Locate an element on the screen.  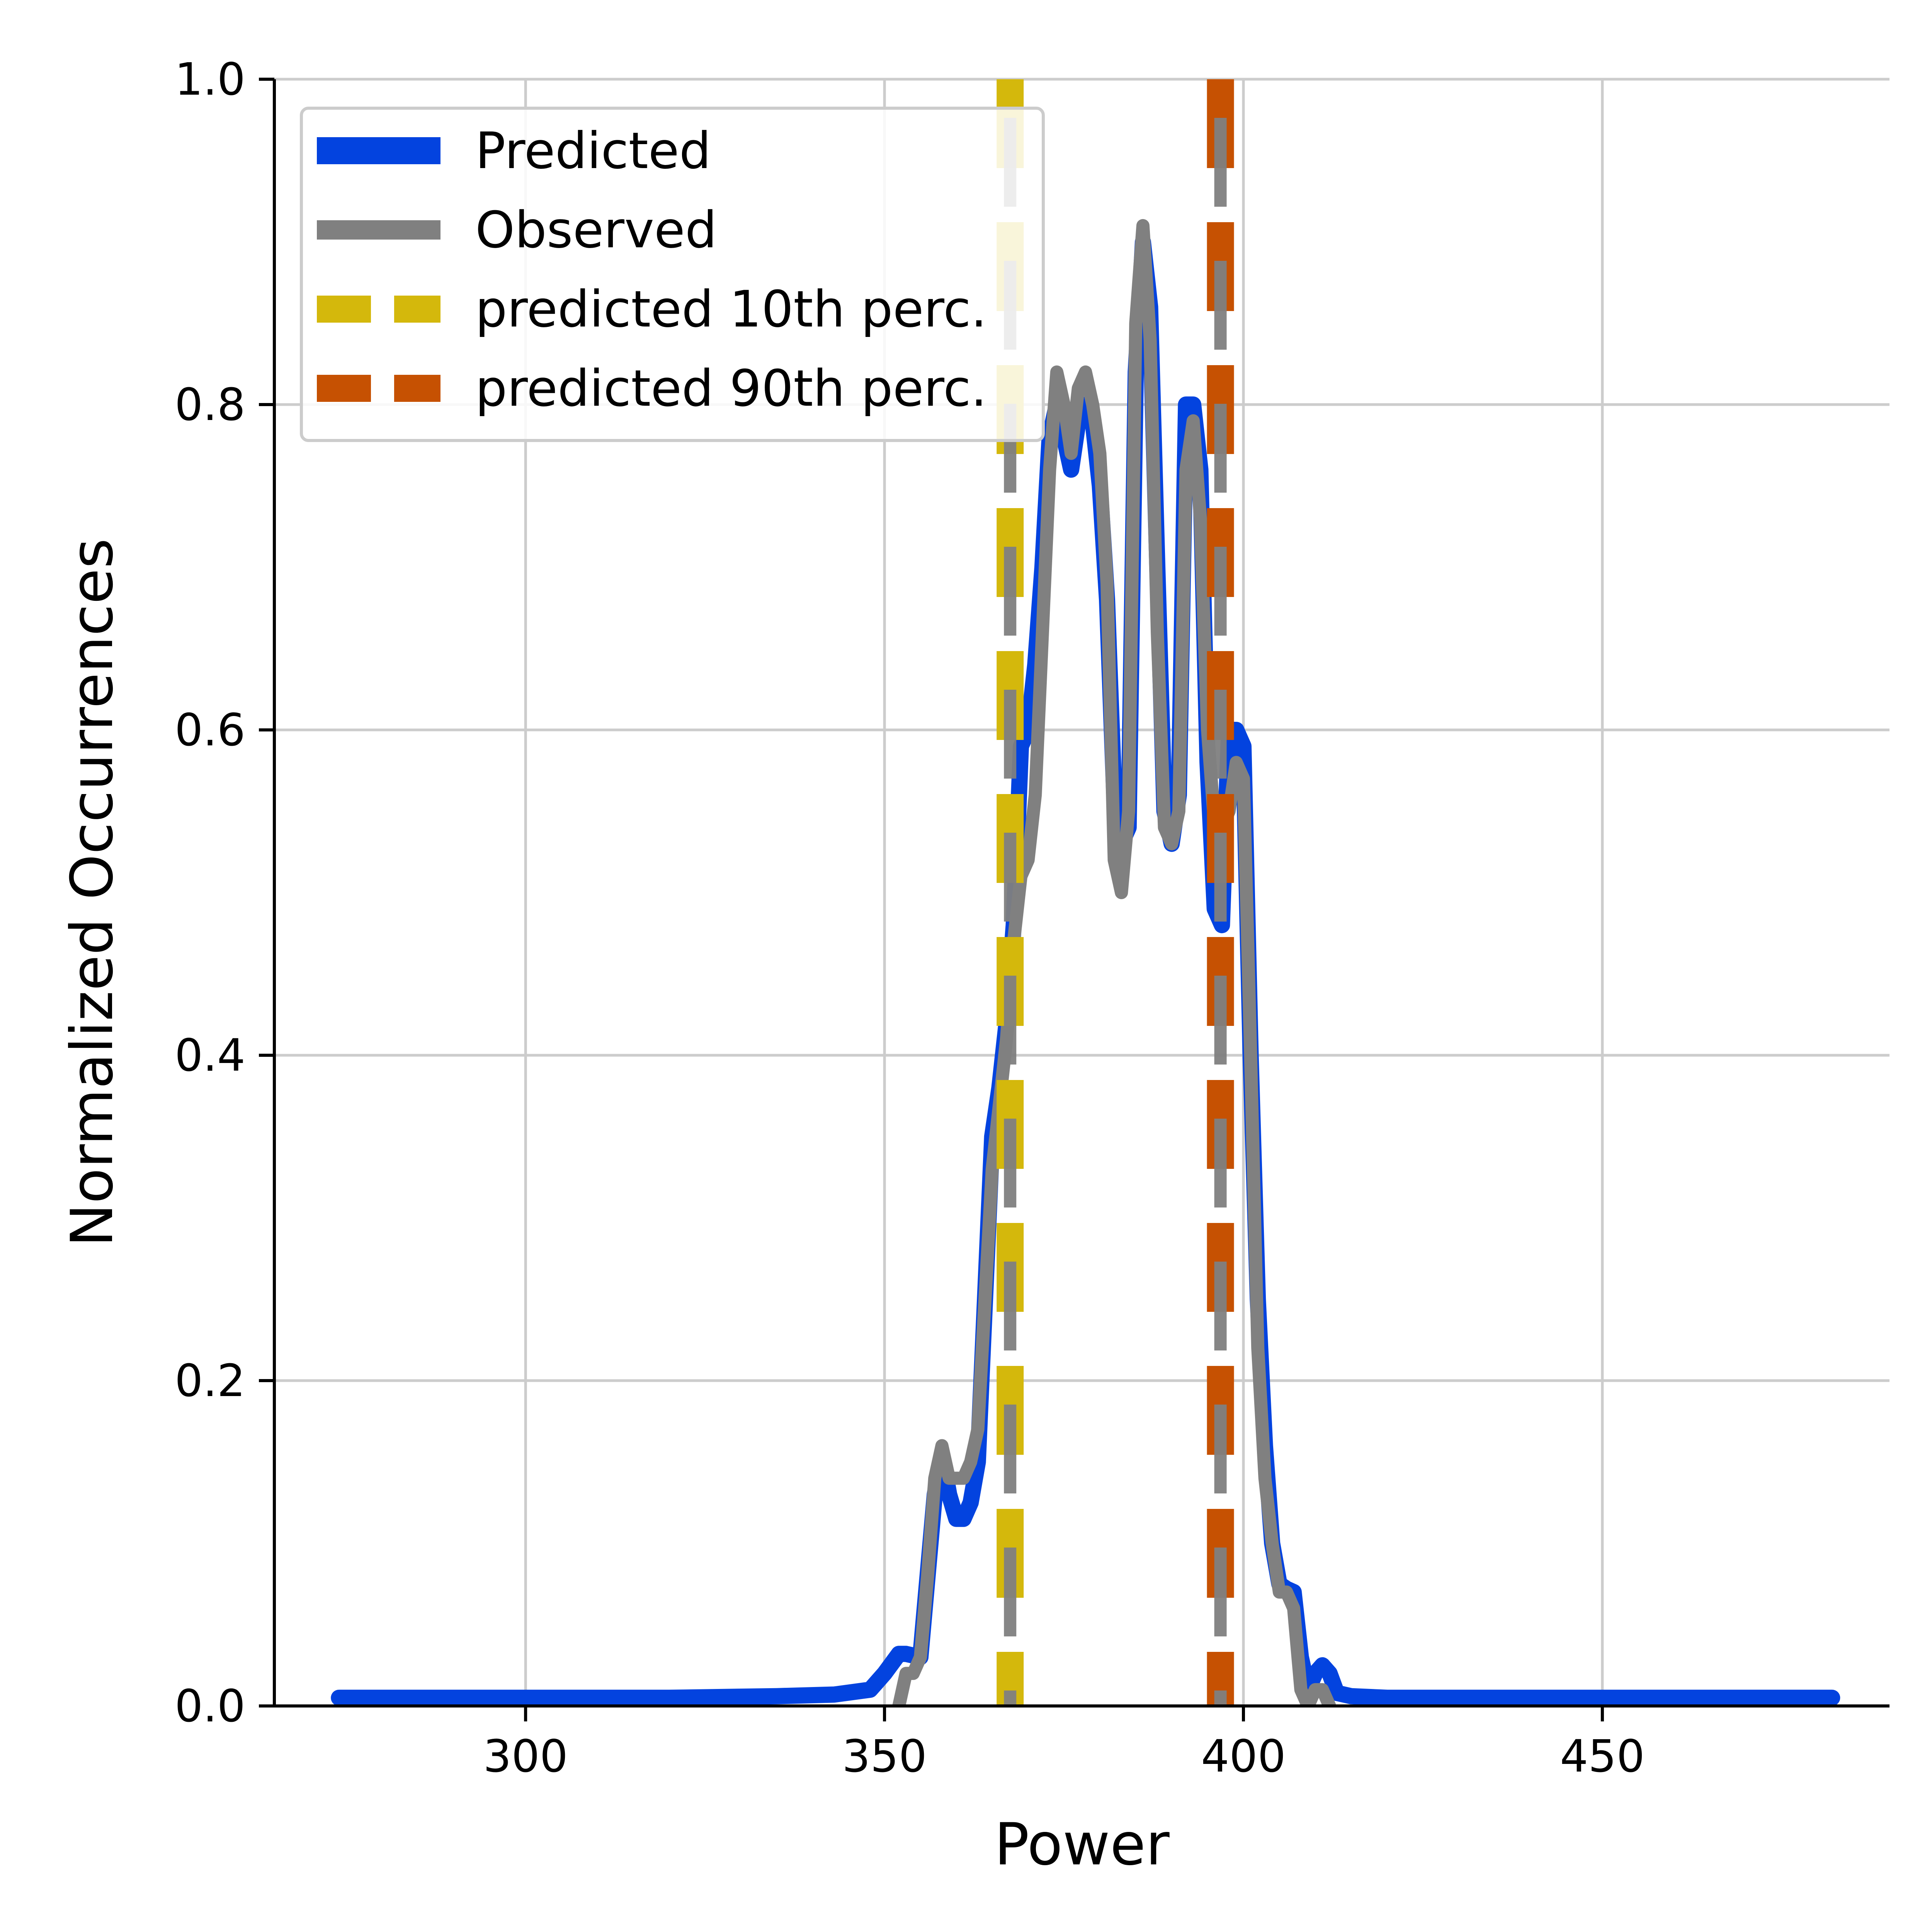
x-tick-label: 450 is located at coordinates (1602, 1756).